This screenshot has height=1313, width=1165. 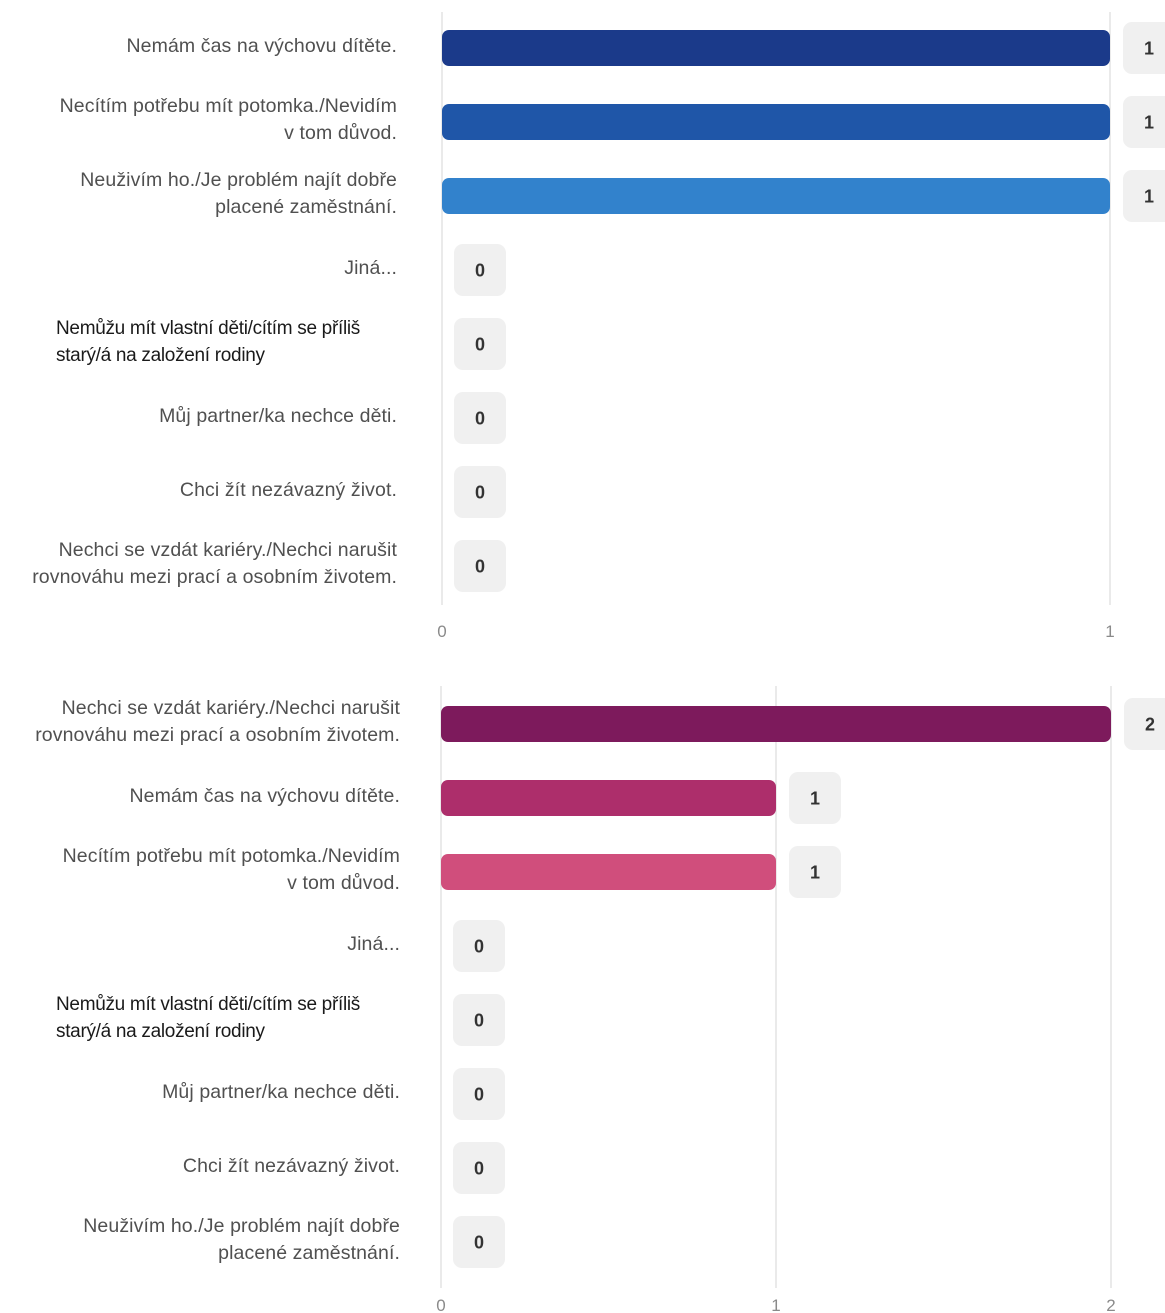 I want to click on value-label: 2, so click(x=1150, y=725).